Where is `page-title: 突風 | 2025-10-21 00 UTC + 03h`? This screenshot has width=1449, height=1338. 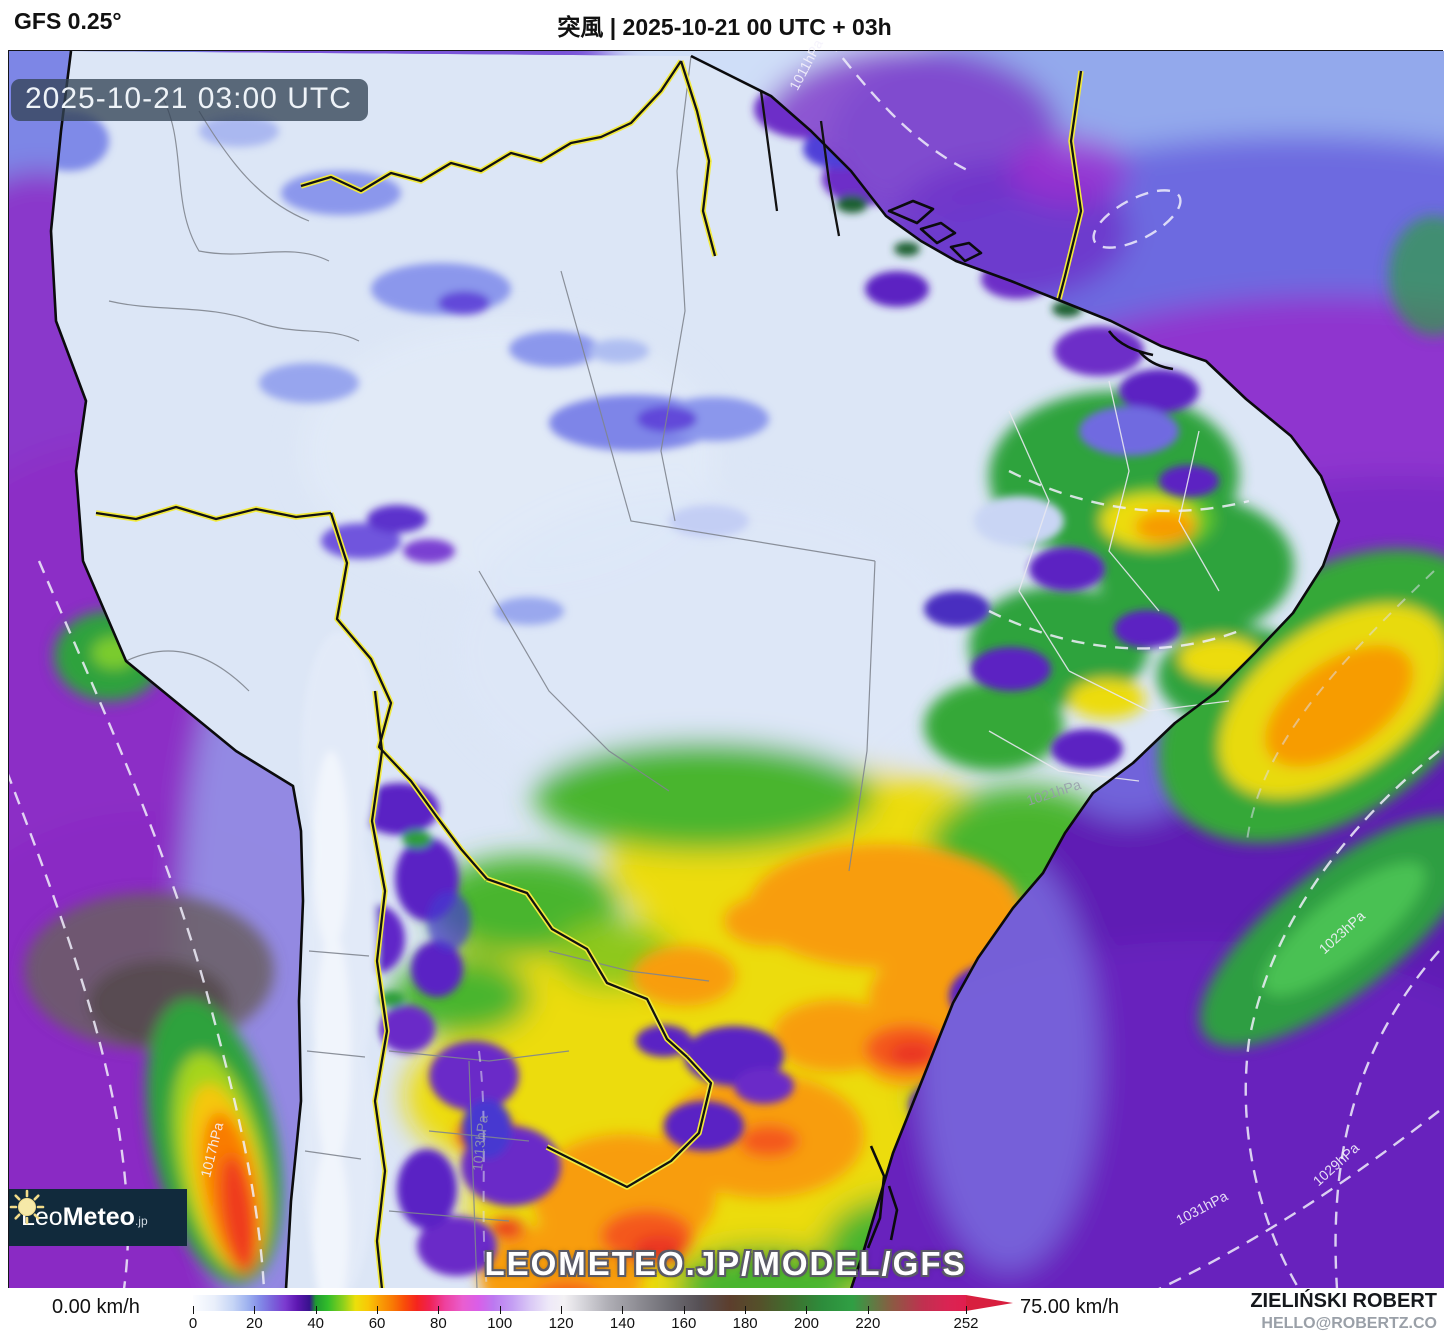 page-title: 突風 | 2025-10-21 00 UTC + 03h is located at coordinates (724, 27).